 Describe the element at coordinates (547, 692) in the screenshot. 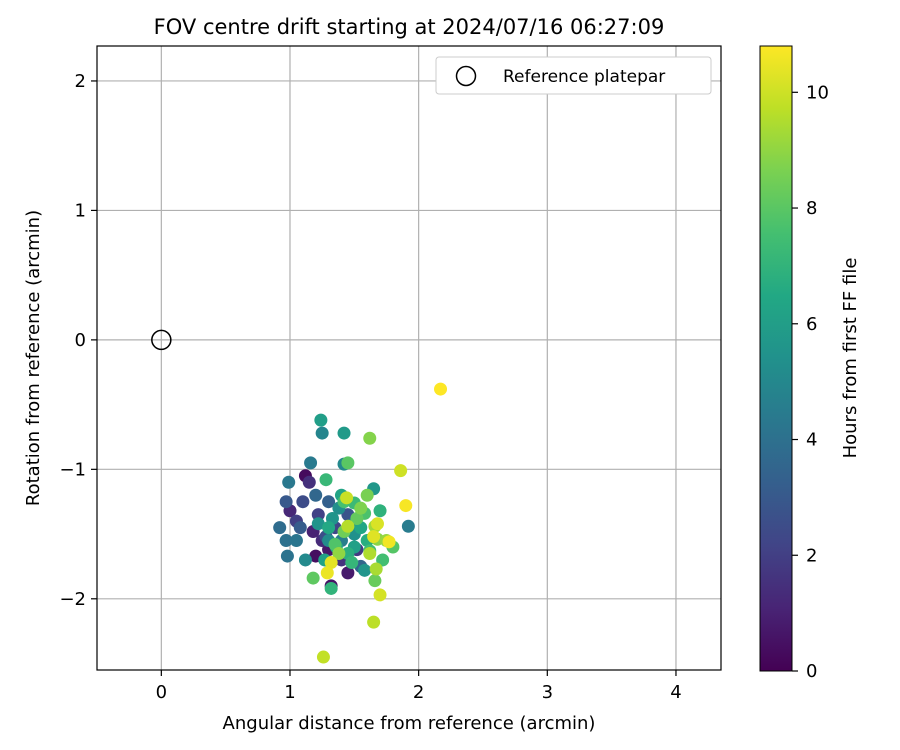

I see `x-tick-label: 3` at that location.